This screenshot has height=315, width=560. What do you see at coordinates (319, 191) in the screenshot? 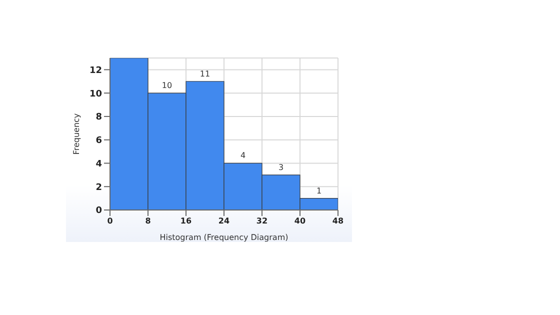
I see `data-label: 1` at bounding box center [319, 191].